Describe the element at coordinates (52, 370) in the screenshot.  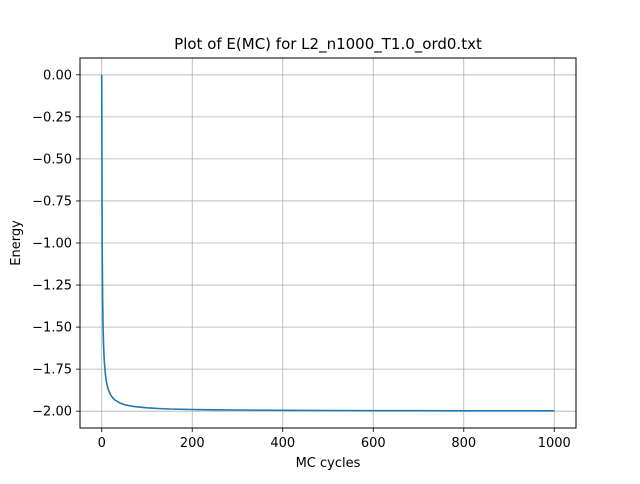
I see `y-tick-label: −1.75` at that location.